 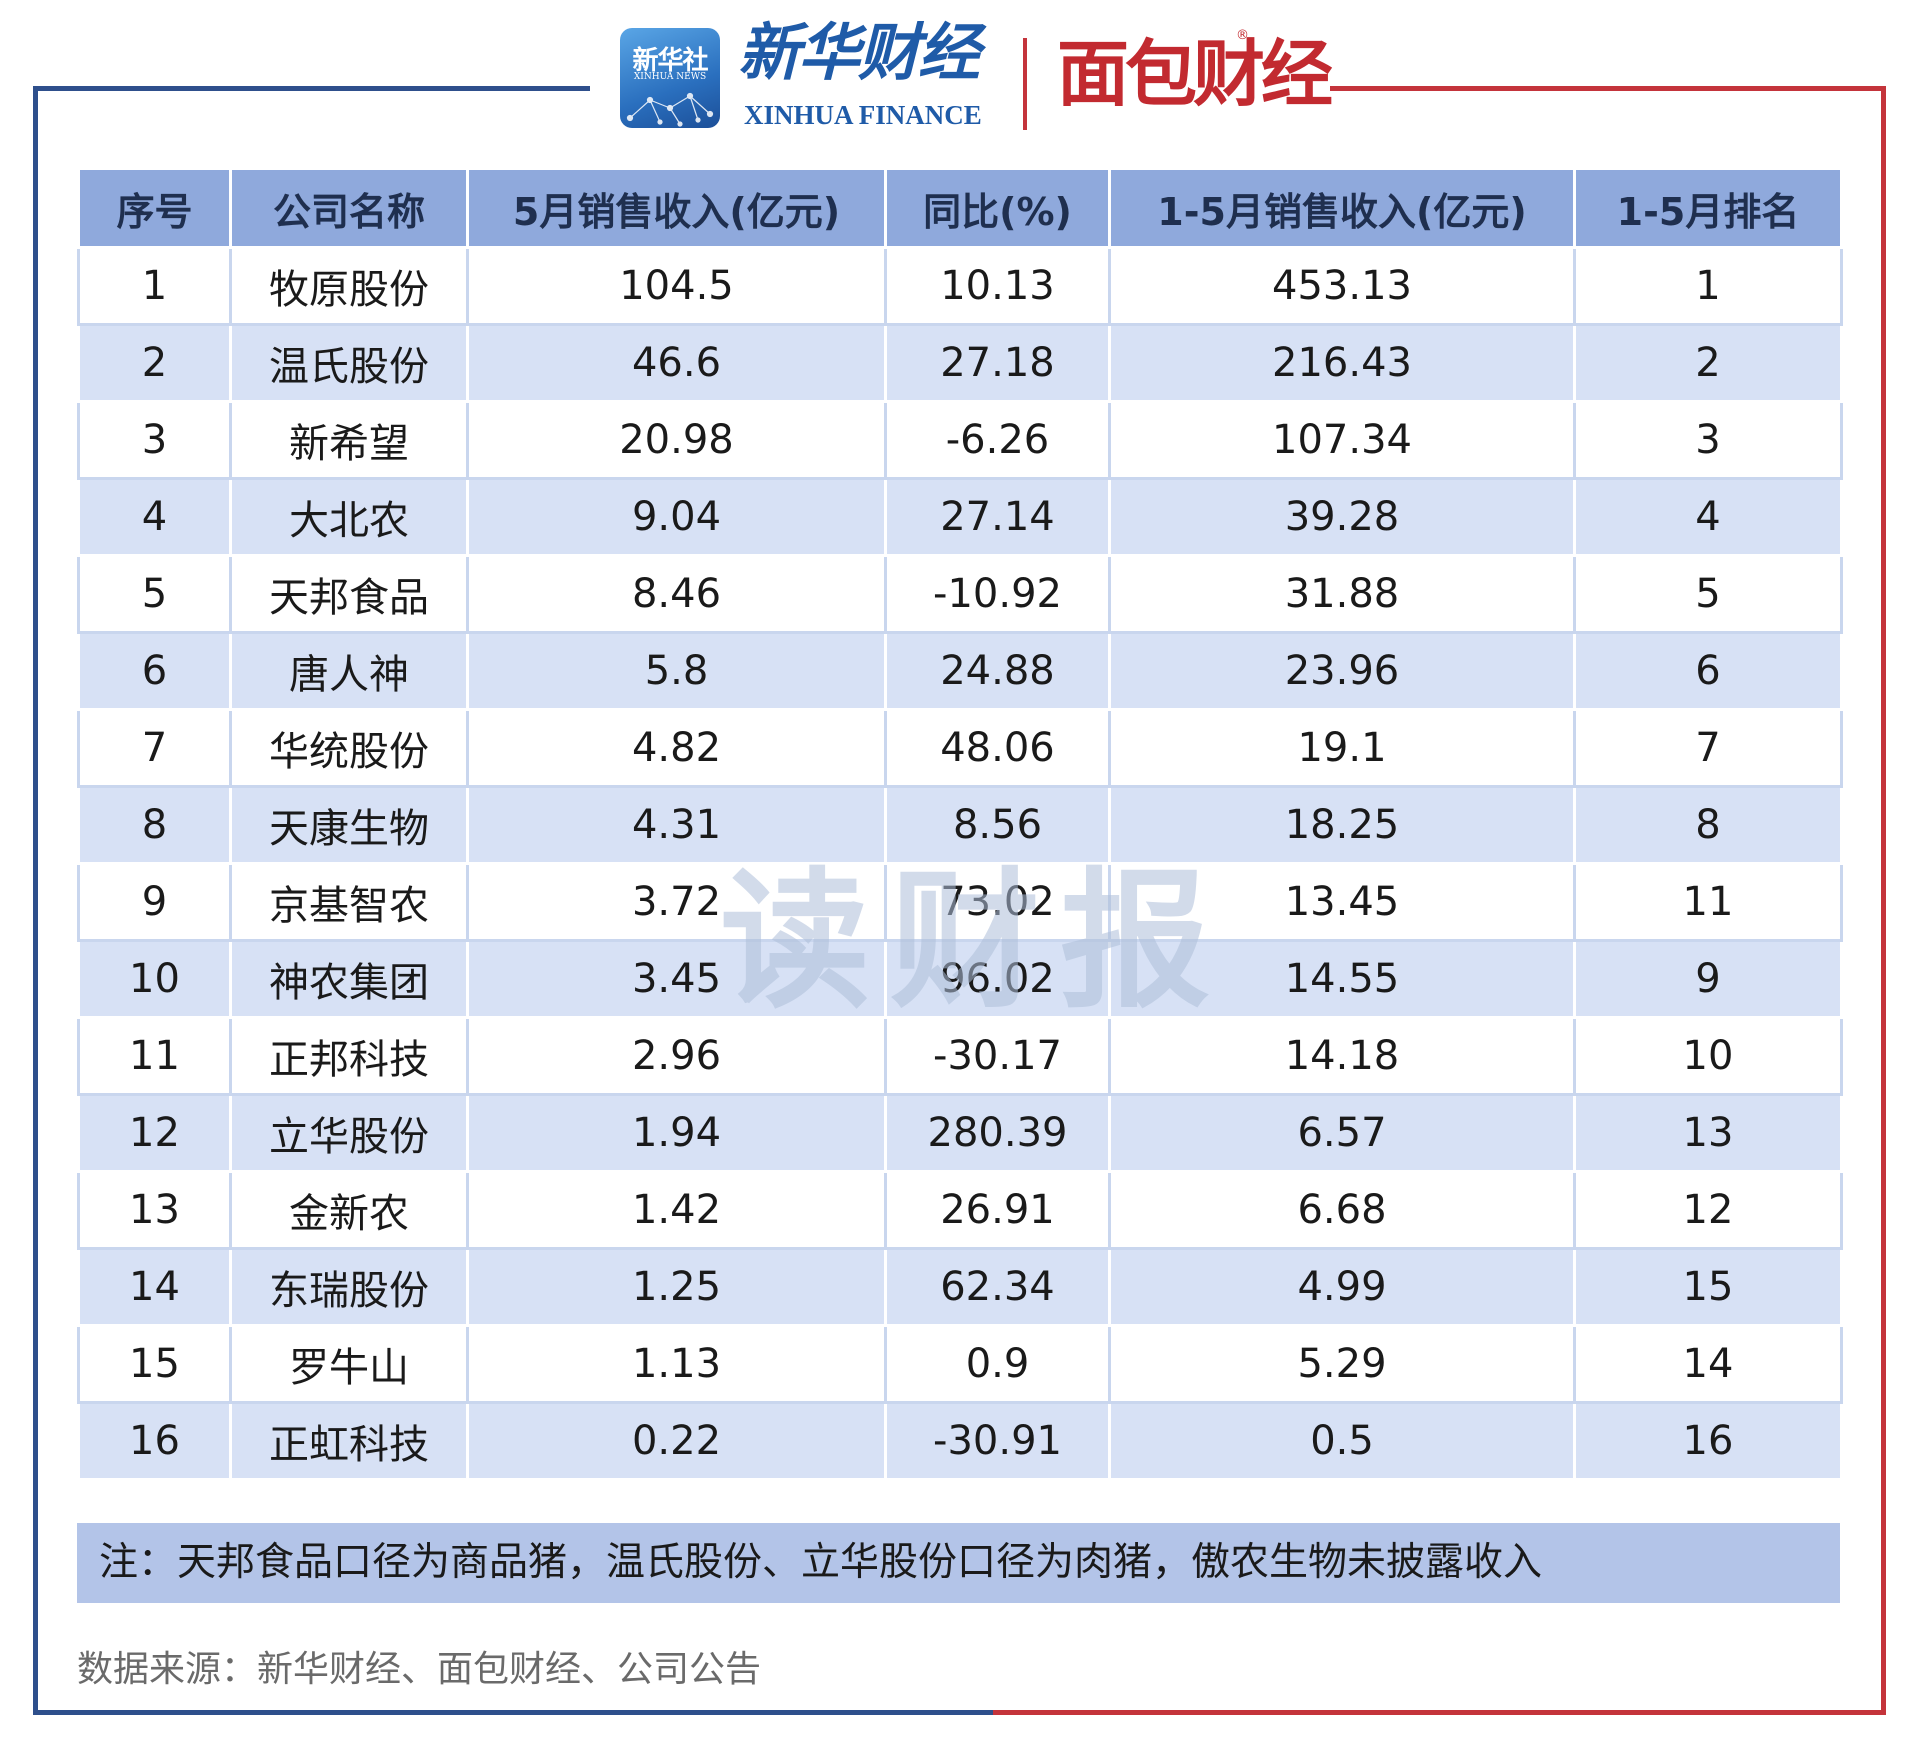 I want to click on ytd-rank-cell: 10, so click(x=1708, y=1056).